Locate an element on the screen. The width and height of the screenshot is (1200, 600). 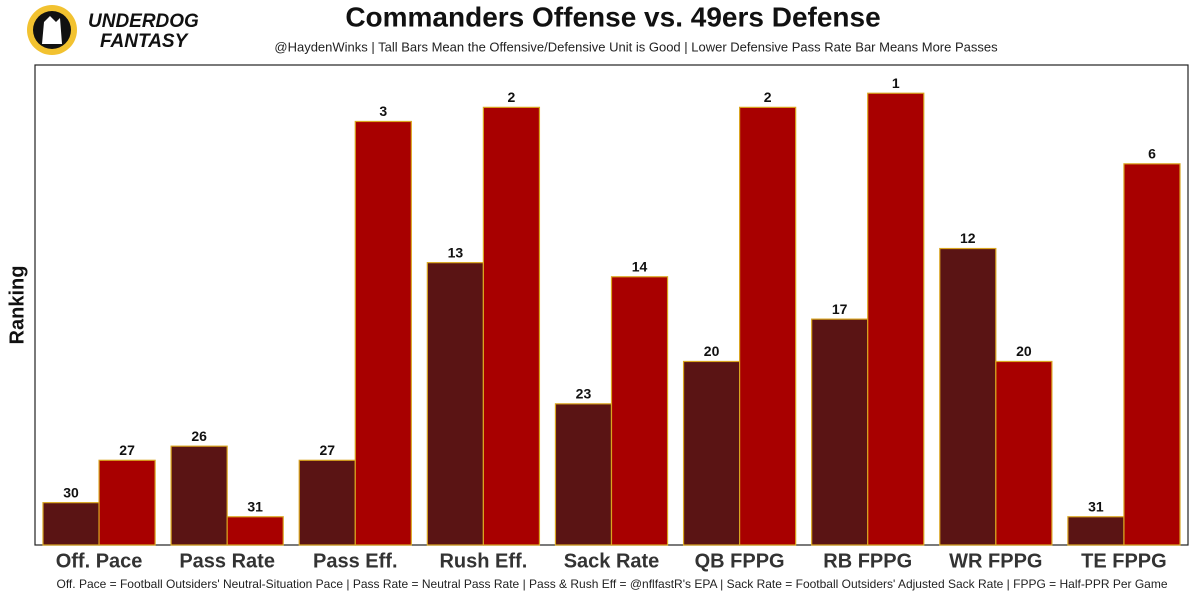
x-tick-label: QB FPPG is located at coordinates (740, 561).